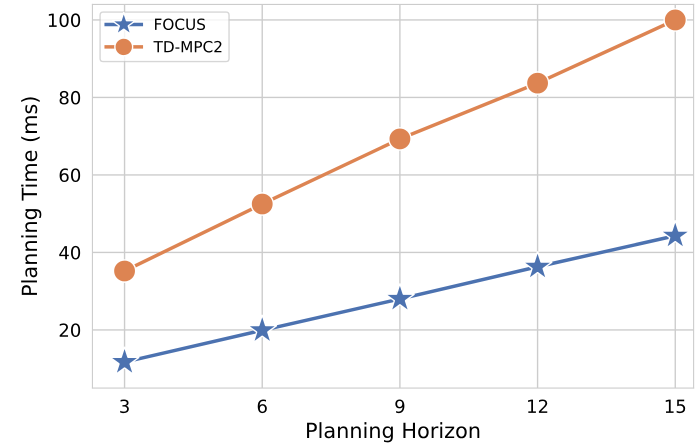  What do you see at coordinates (70, 330) in the screenshot?
I see `y-tick-label: 20` at bounding box center [70, 330].